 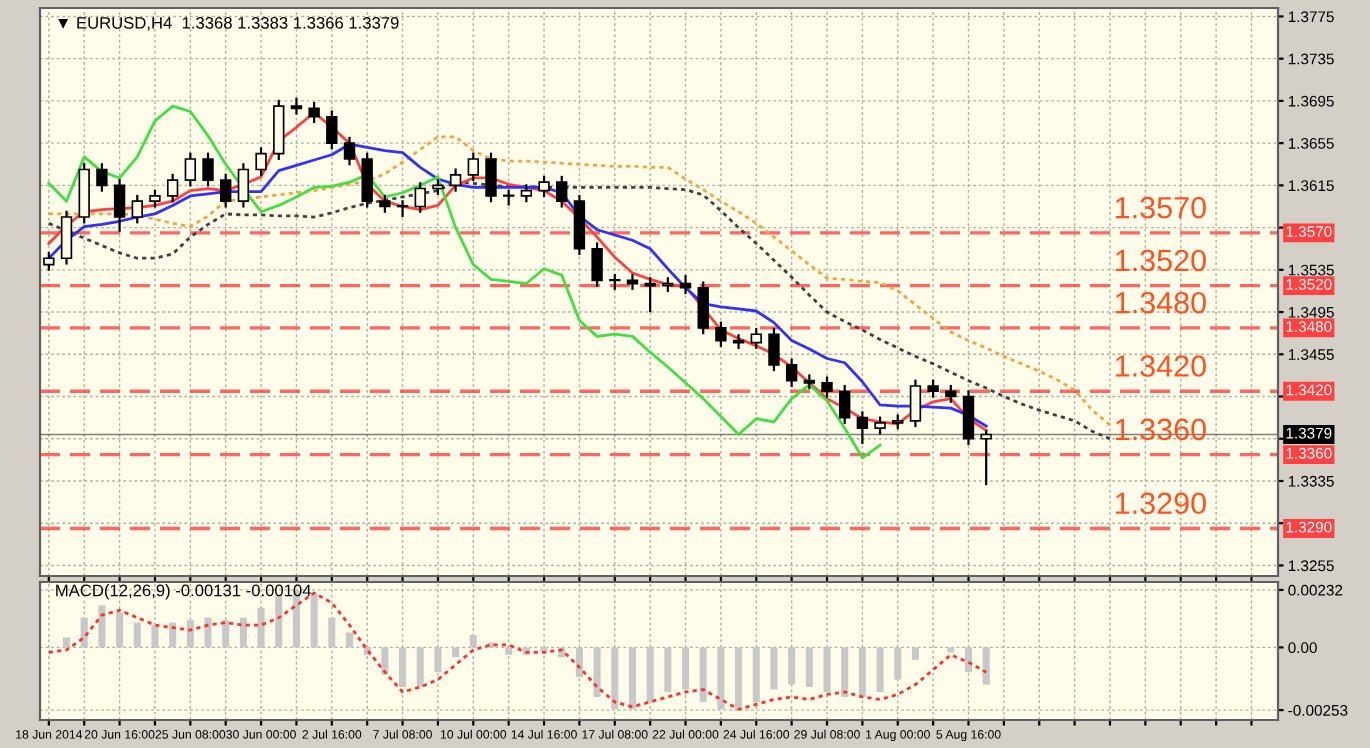 What do you see at coordinates (1161, 302) in the screenshot?
I see `annotation: 1.3480` at bounding box center [1161, 302].